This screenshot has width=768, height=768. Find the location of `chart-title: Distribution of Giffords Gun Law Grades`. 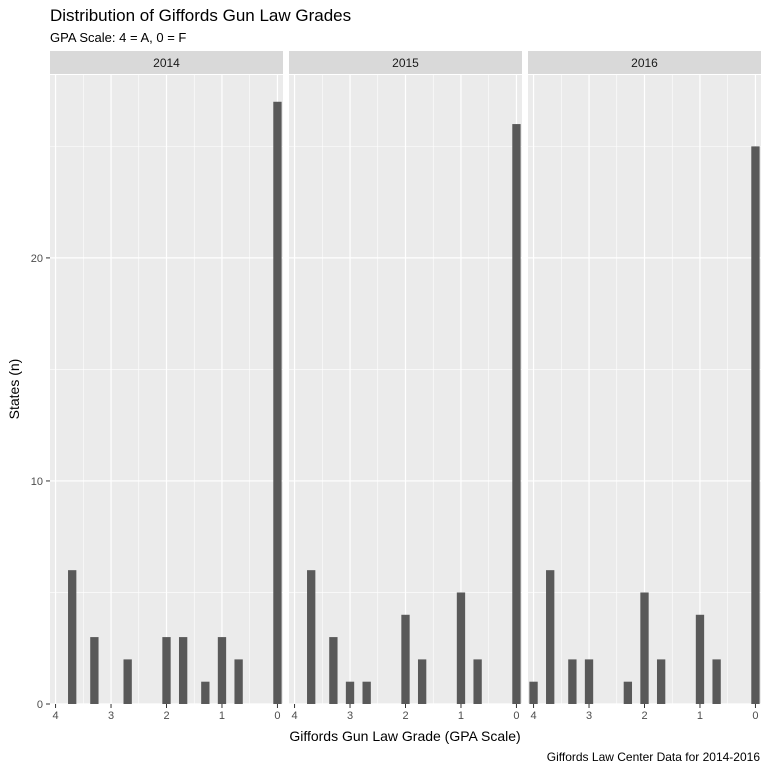

chart-title: Distribution of Giffords Gun Law Grades is located at coordinates (201, 15).